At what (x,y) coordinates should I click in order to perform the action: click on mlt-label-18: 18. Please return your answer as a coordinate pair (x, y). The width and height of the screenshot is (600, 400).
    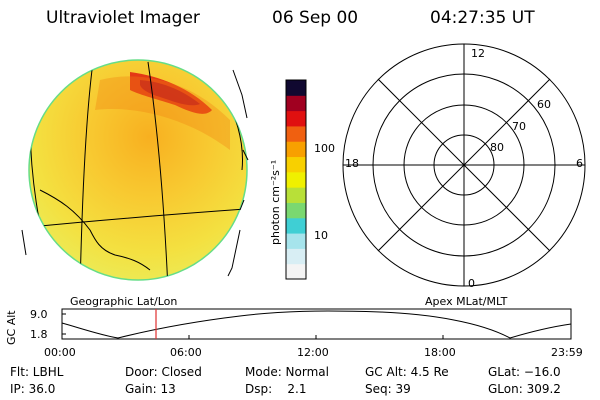
    Looking at the image, I should click on (352, 163).